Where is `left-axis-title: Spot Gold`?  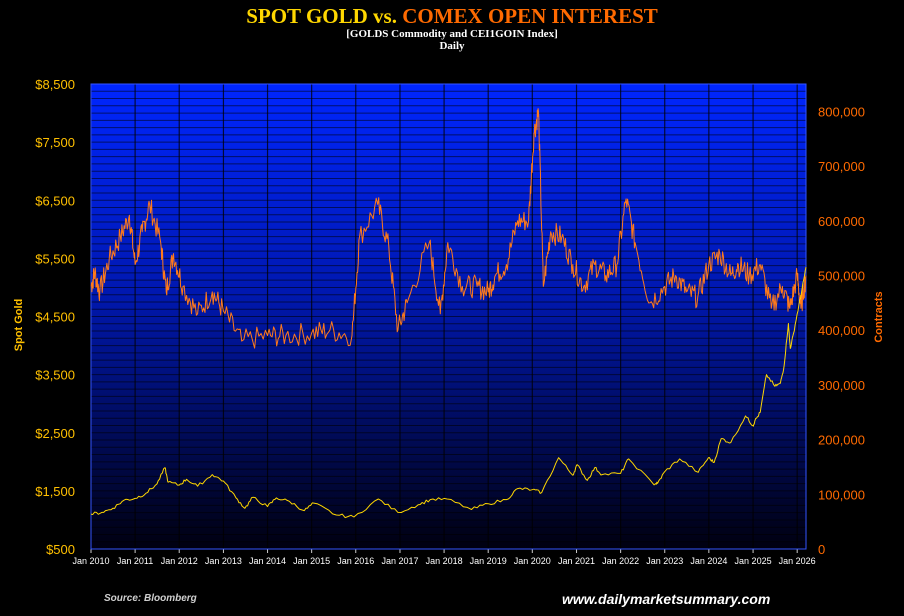
left-axis-title: Spot Gold is located at coordinates (19, 325).